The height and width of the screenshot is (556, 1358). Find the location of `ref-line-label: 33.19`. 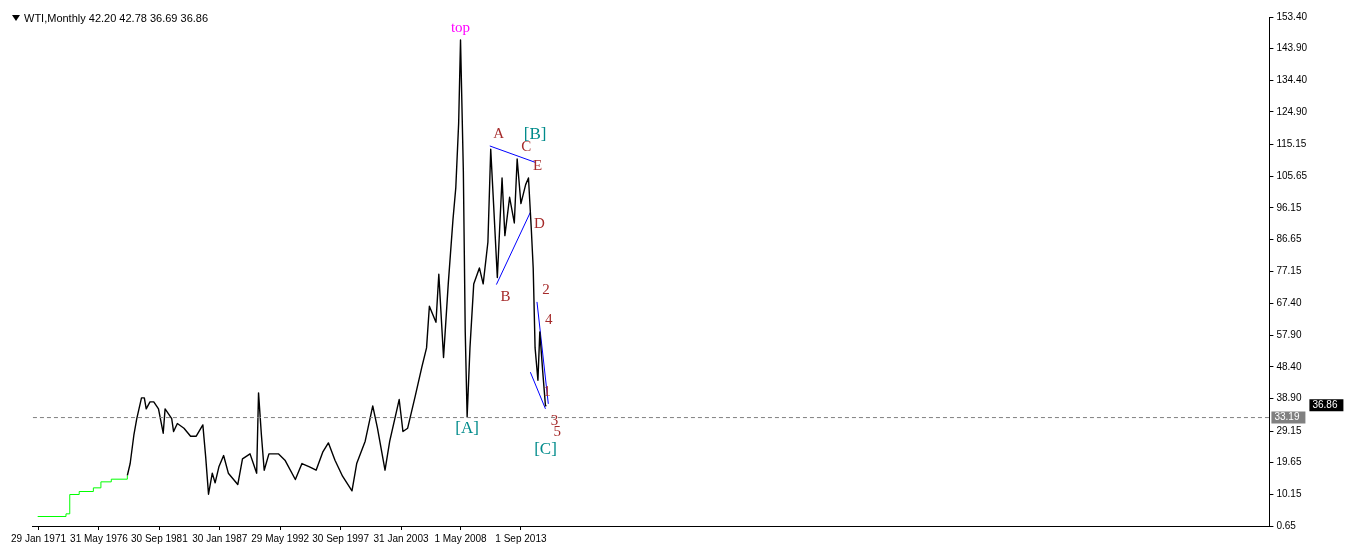

ref-line-label: 33.19 is located at coordinates (1287, 417).